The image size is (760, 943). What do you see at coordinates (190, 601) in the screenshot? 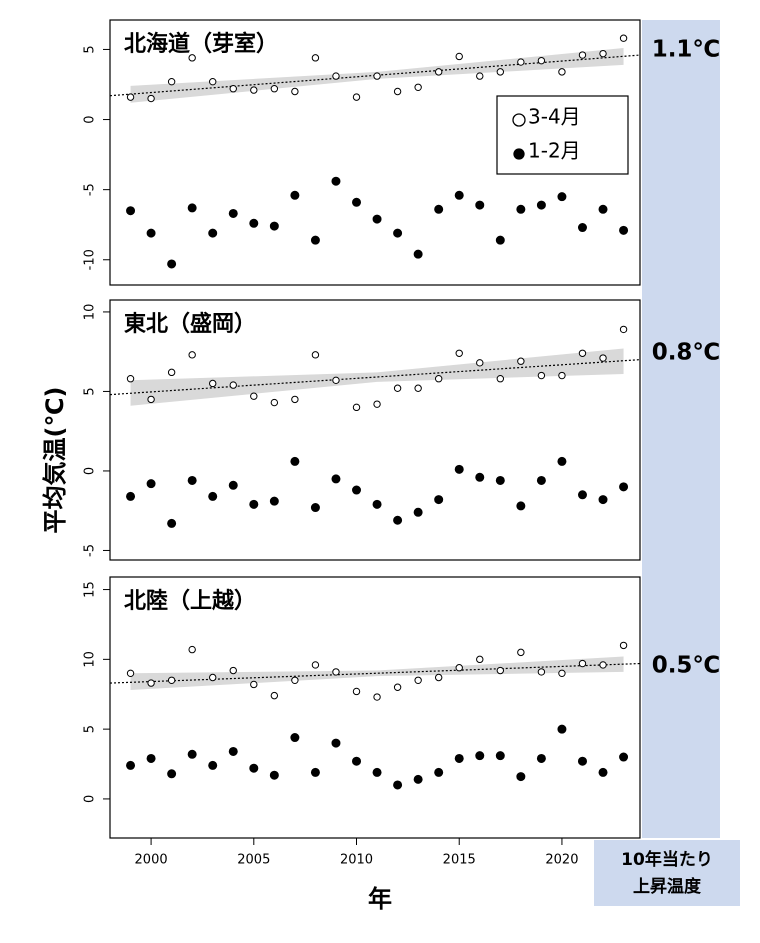
I see `panel-title: 北陸（上越）` at bounding box center [190, 601].